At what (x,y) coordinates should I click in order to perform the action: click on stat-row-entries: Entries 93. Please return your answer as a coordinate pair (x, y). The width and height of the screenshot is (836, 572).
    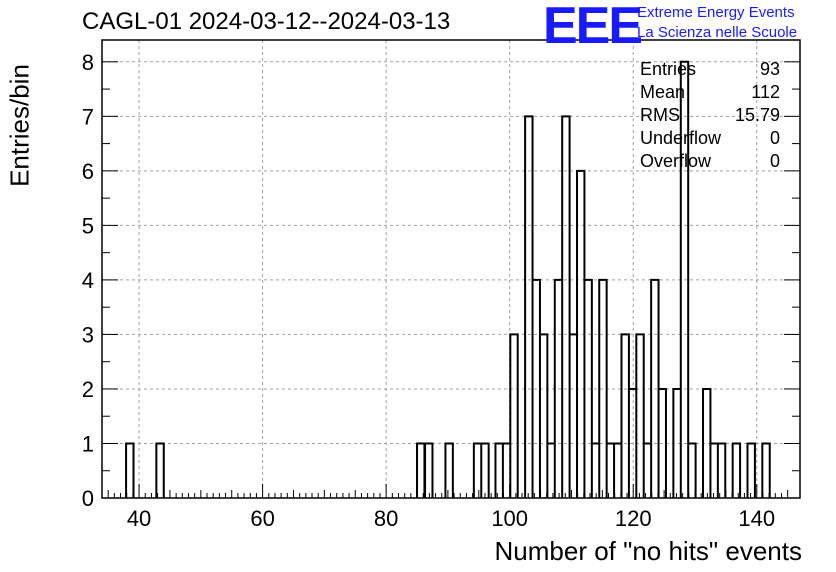
    Looking at the image, I should click on (710, 69).